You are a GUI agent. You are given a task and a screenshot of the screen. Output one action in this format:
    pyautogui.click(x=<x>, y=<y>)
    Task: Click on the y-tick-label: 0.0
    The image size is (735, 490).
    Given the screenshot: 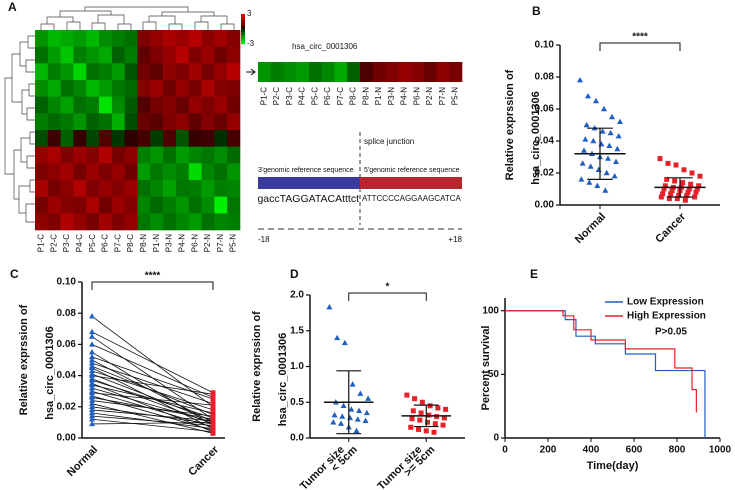 What is the action you would take?
    pyautogui.click(x=297, y=438)
    